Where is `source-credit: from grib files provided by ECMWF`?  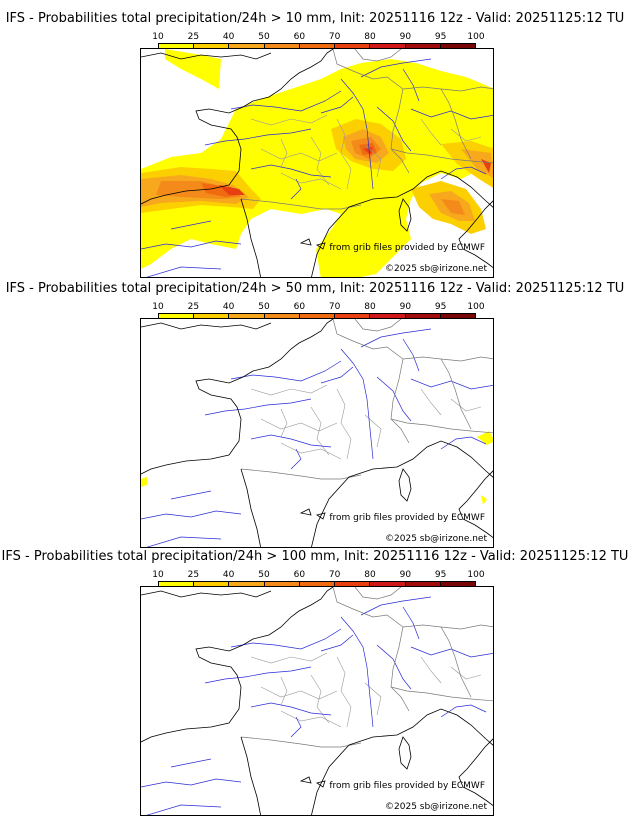 source-credit: from grib files provided by ECMWF is located at coordinates (407, 518).